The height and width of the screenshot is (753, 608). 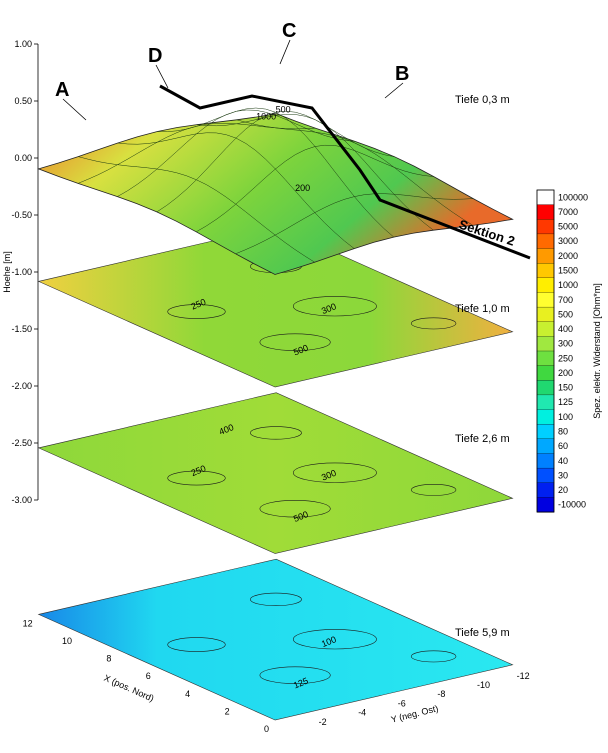 I want to click on x-tick-label: 10, so click(x=67, y=641).